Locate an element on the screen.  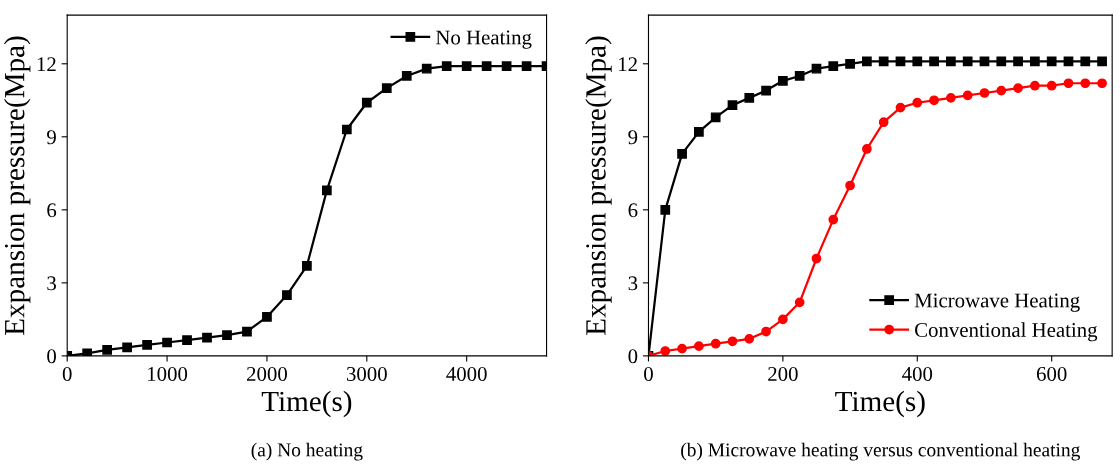
legend-label: Conventional Heating is located at coordinates (1006, 332).